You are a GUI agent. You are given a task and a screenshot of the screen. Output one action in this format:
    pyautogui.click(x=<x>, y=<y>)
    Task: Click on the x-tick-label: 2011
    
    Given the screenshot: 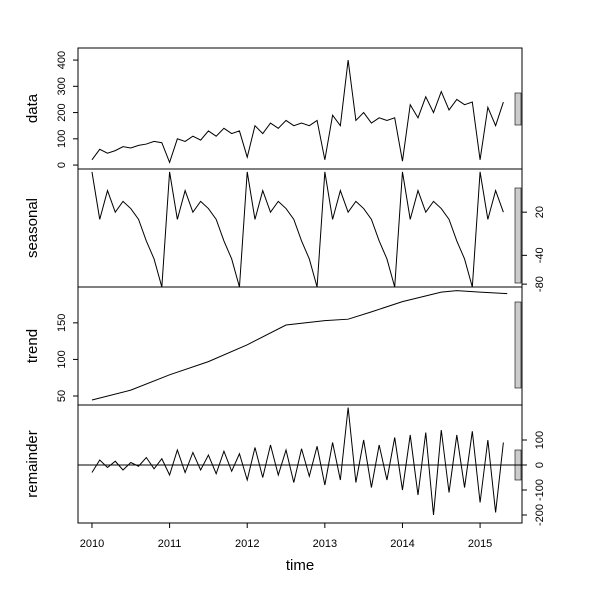 What is the action you would take?
    pyautogui.click(x=170, y=544)
    